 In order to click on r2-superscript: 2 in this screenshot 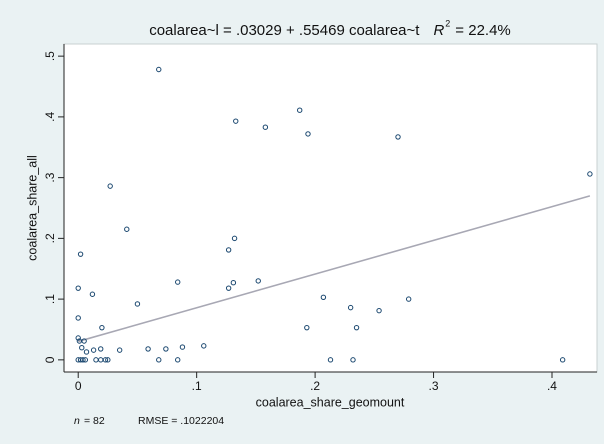, I will do `click(447, 23)`.